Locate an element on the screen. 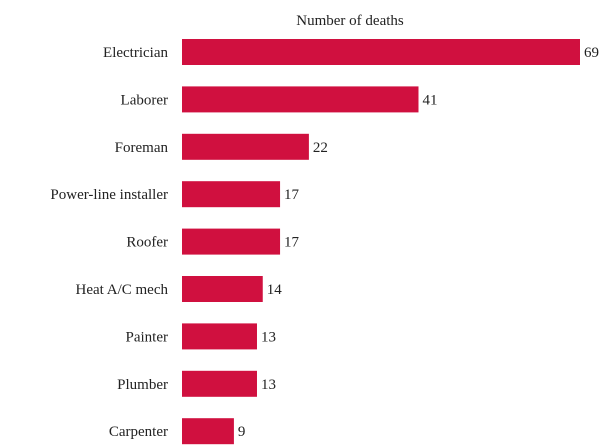 The width and height of the screenshot is (616, 445). value-label: 22 is located at coordinates (320, 148).